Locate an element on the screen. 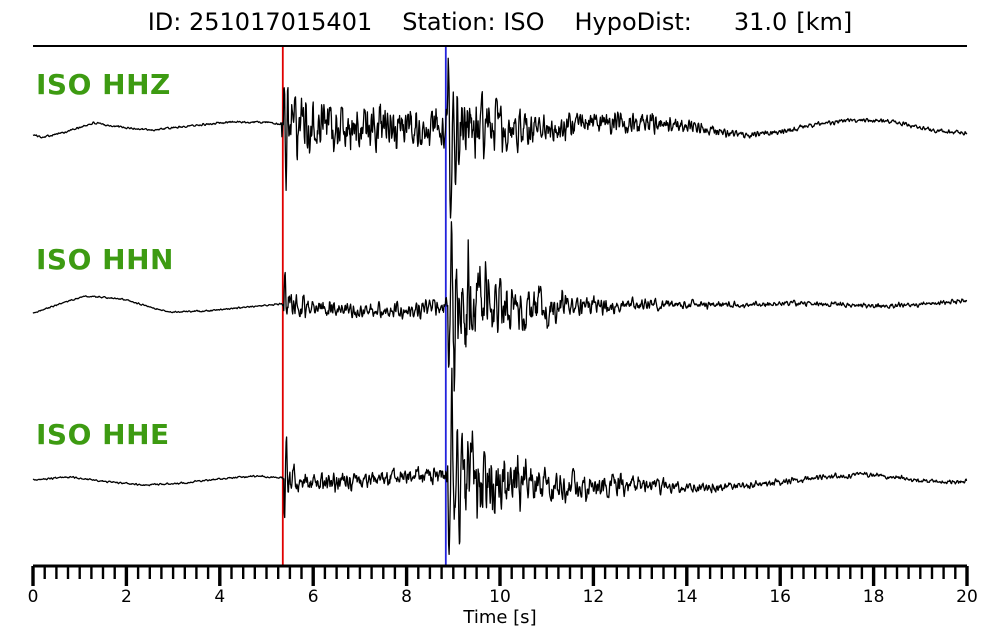 Image resolution: width=1000 pixels, height=640 pixels. station-value: ISO is located at coordinates (524, 22).